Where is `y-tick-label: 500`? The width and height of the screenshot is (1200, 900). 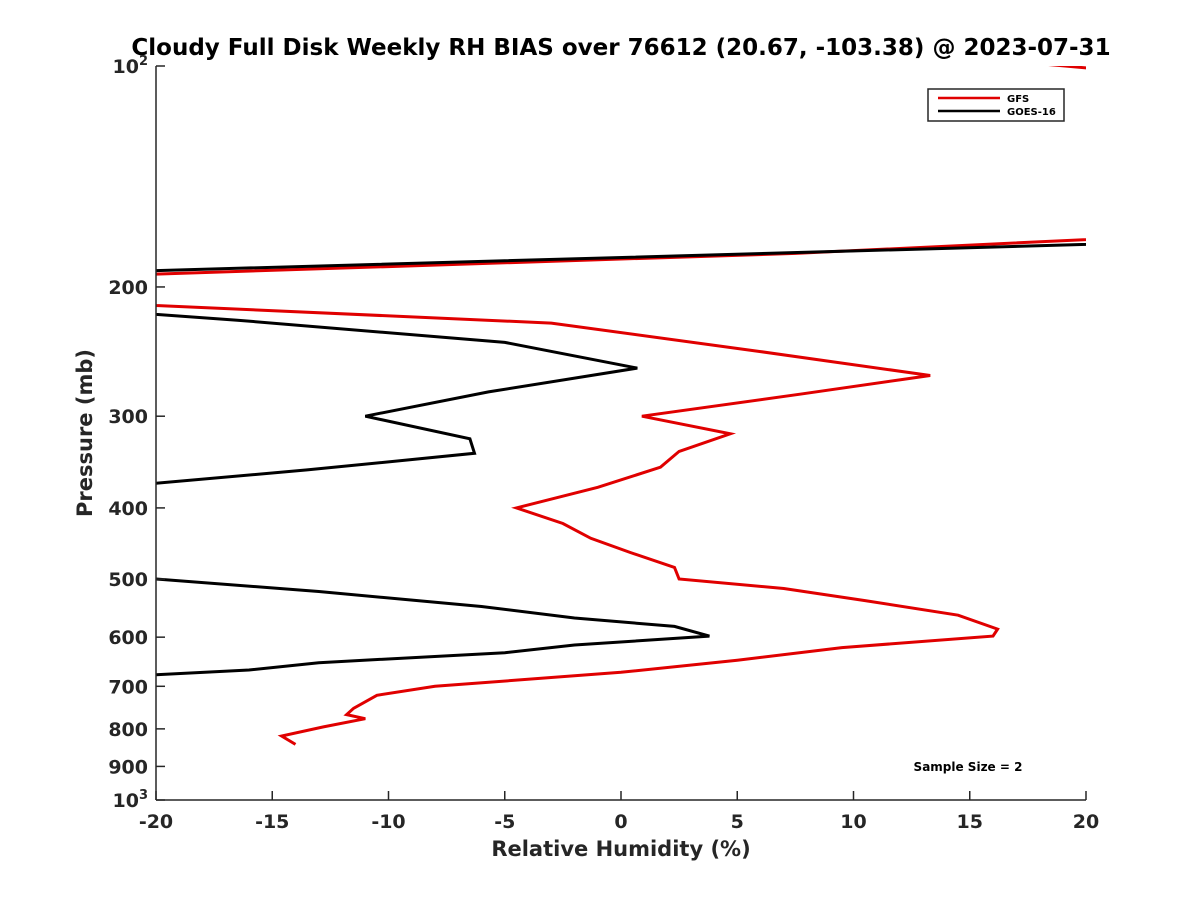 y-tick-label: 500 is located at coordinates (128, 580).